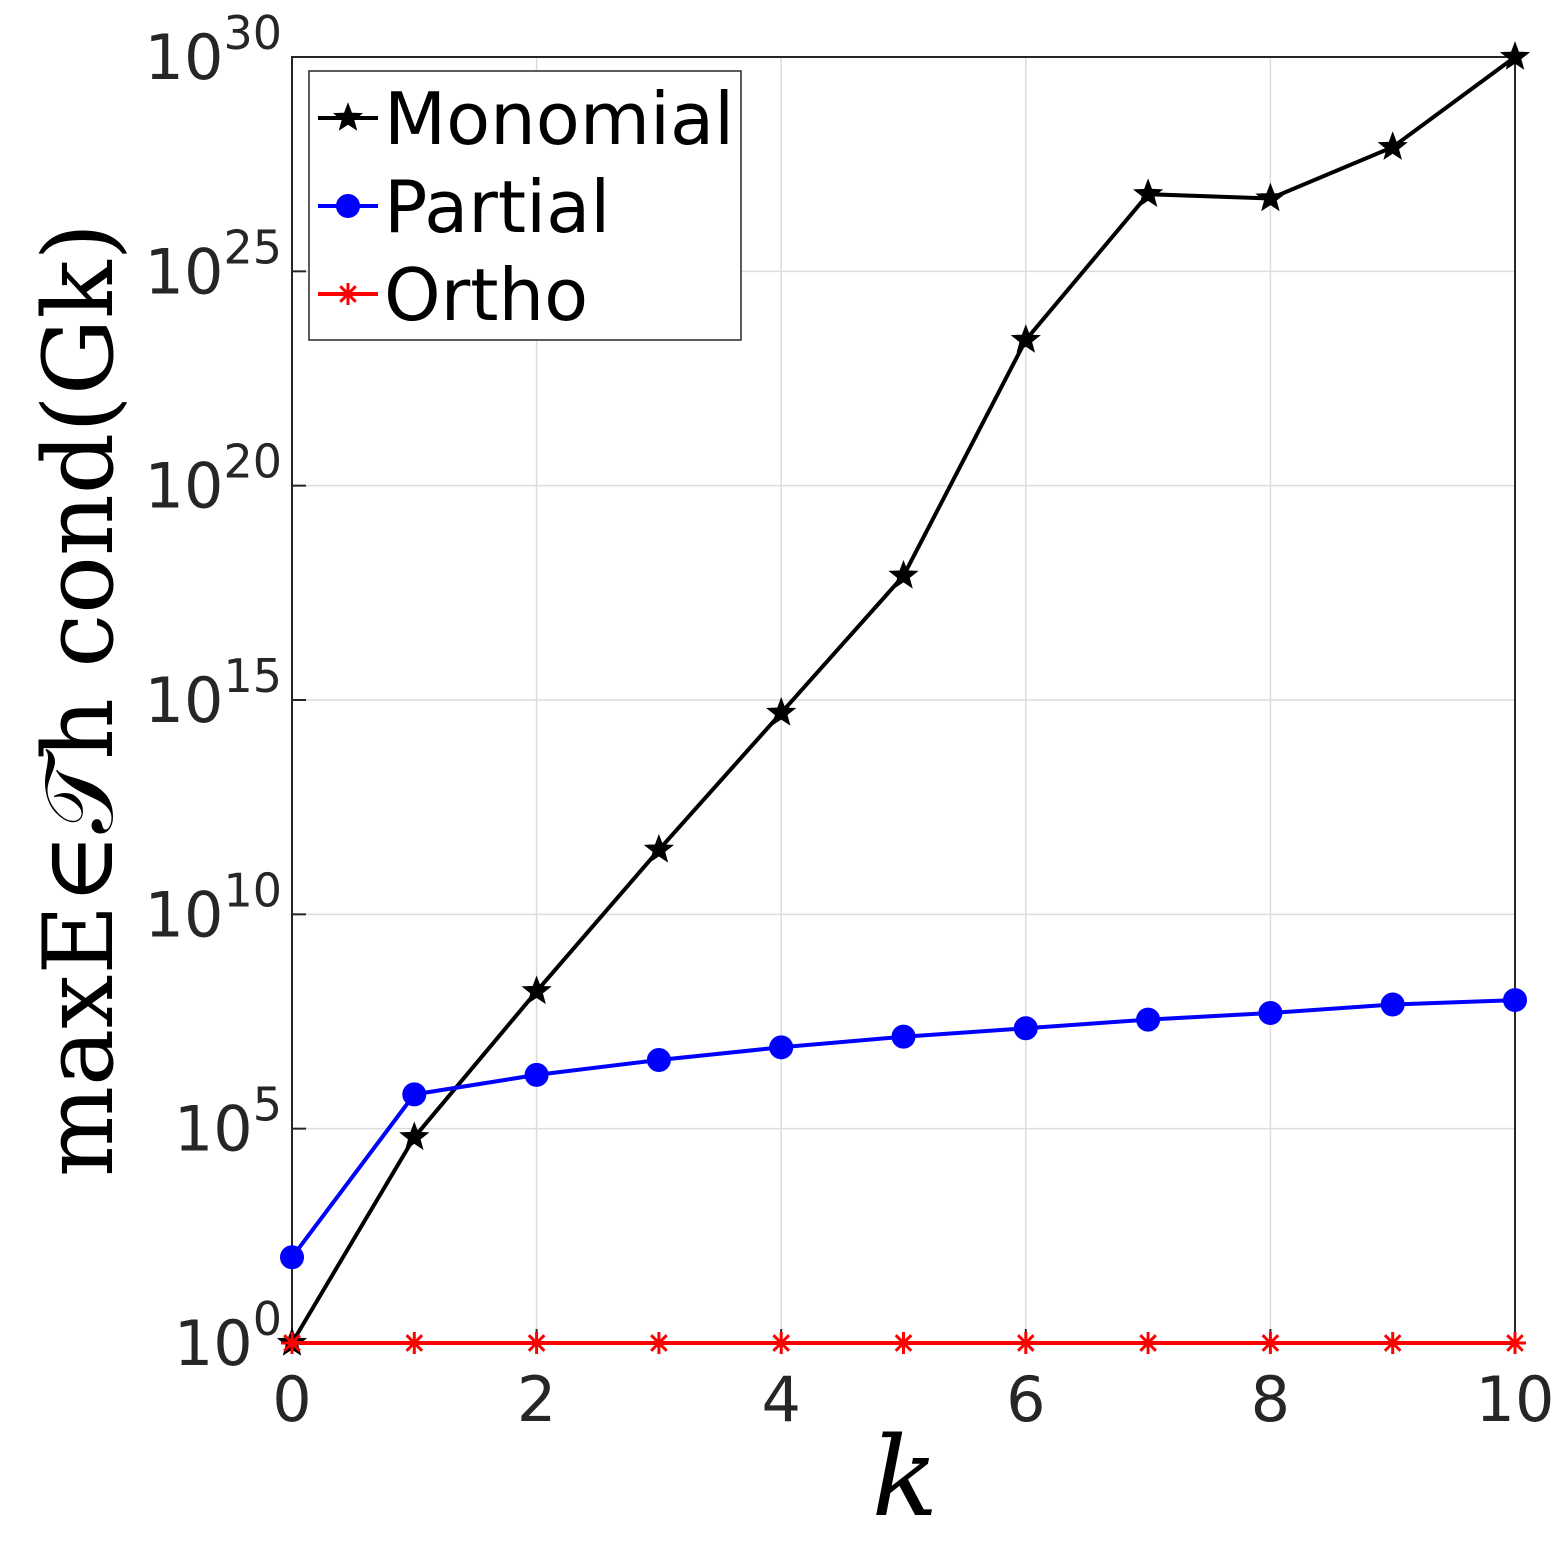  Describe the element at coordinates (228, 1122) in the screenshot. I see `y-tick-label: 10⁵` at that location.